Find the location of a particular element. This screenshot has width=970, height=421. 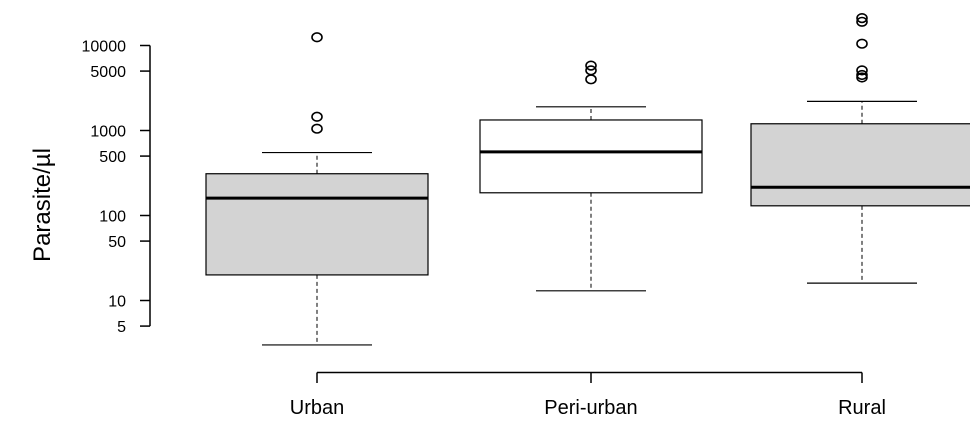

y-tick-label: 50 is located at coordinates (117, 242).